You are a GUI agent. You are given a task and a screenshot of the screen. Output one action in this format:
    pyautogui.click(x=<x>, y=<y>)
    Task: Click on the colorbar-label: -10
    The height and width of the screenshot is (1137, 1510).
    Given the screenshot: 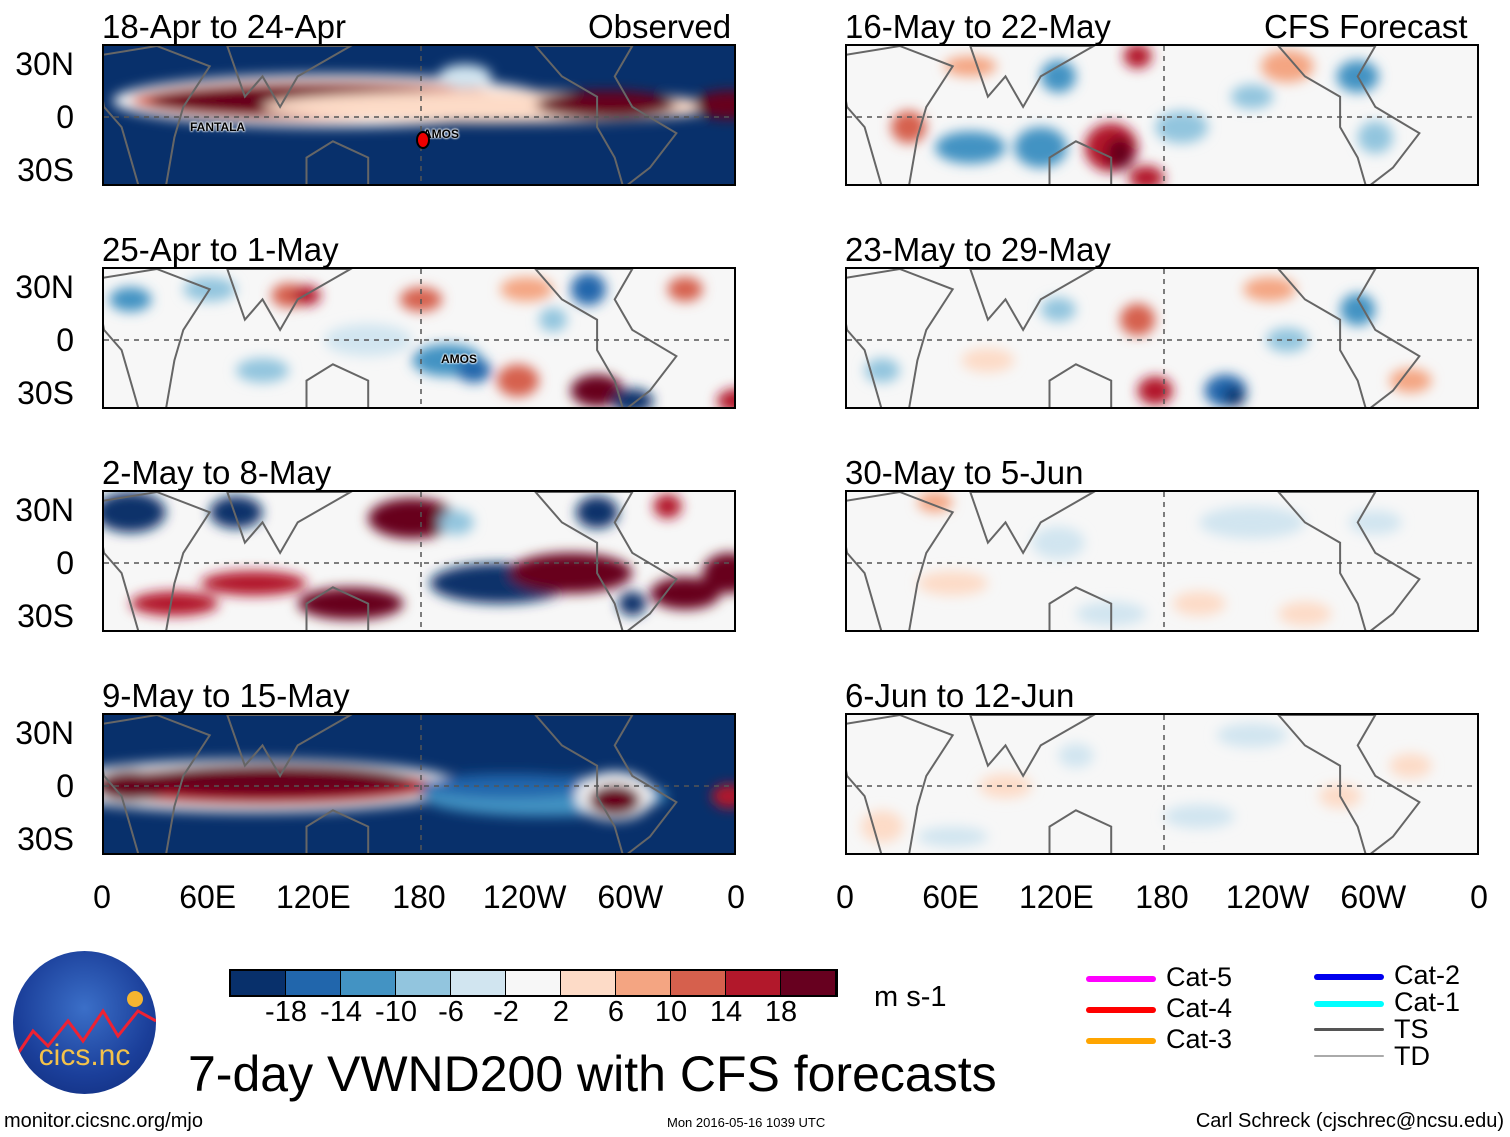 What is the action you would take?
    pyautogui.click(x=396, y=1012)
    